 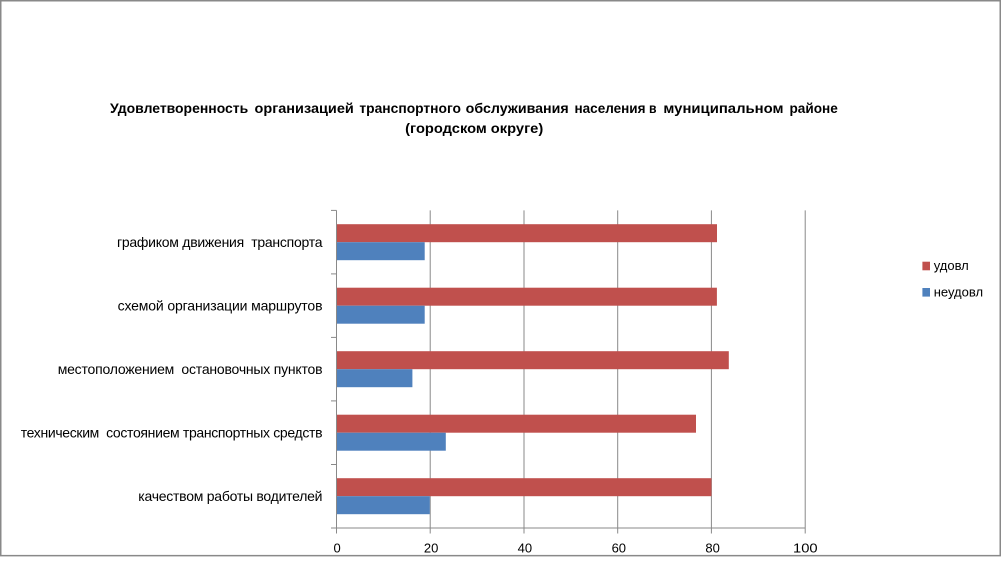 I want to click on svg-text: 60, so click(x=619, y=548).